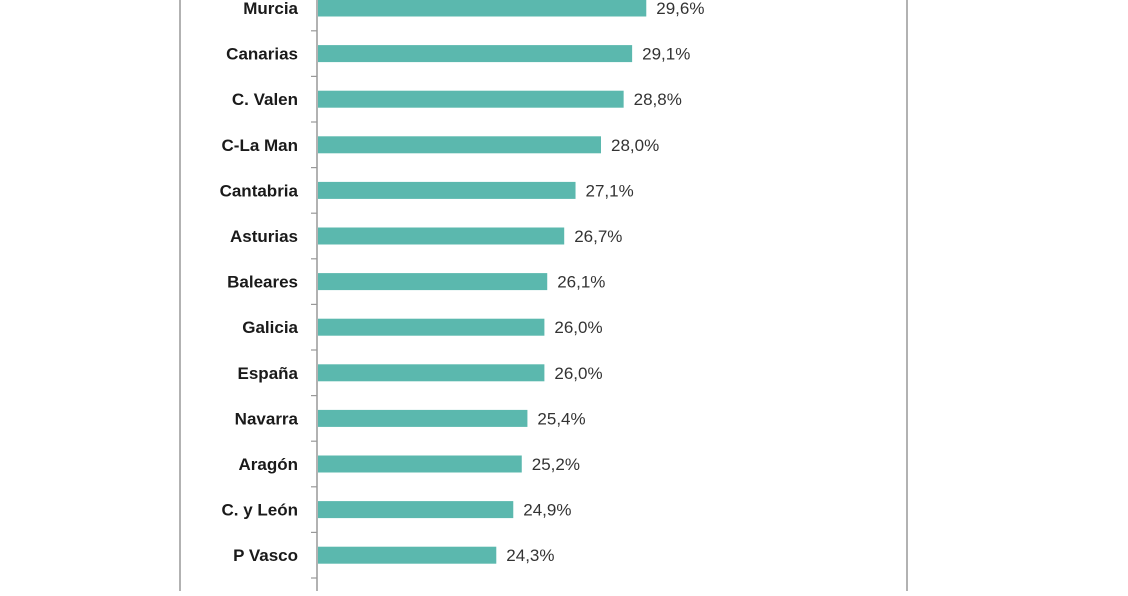 The height and width of the screenshot is (596, 1128). I want to click on category-label: C. Valen, so click(265, 99).